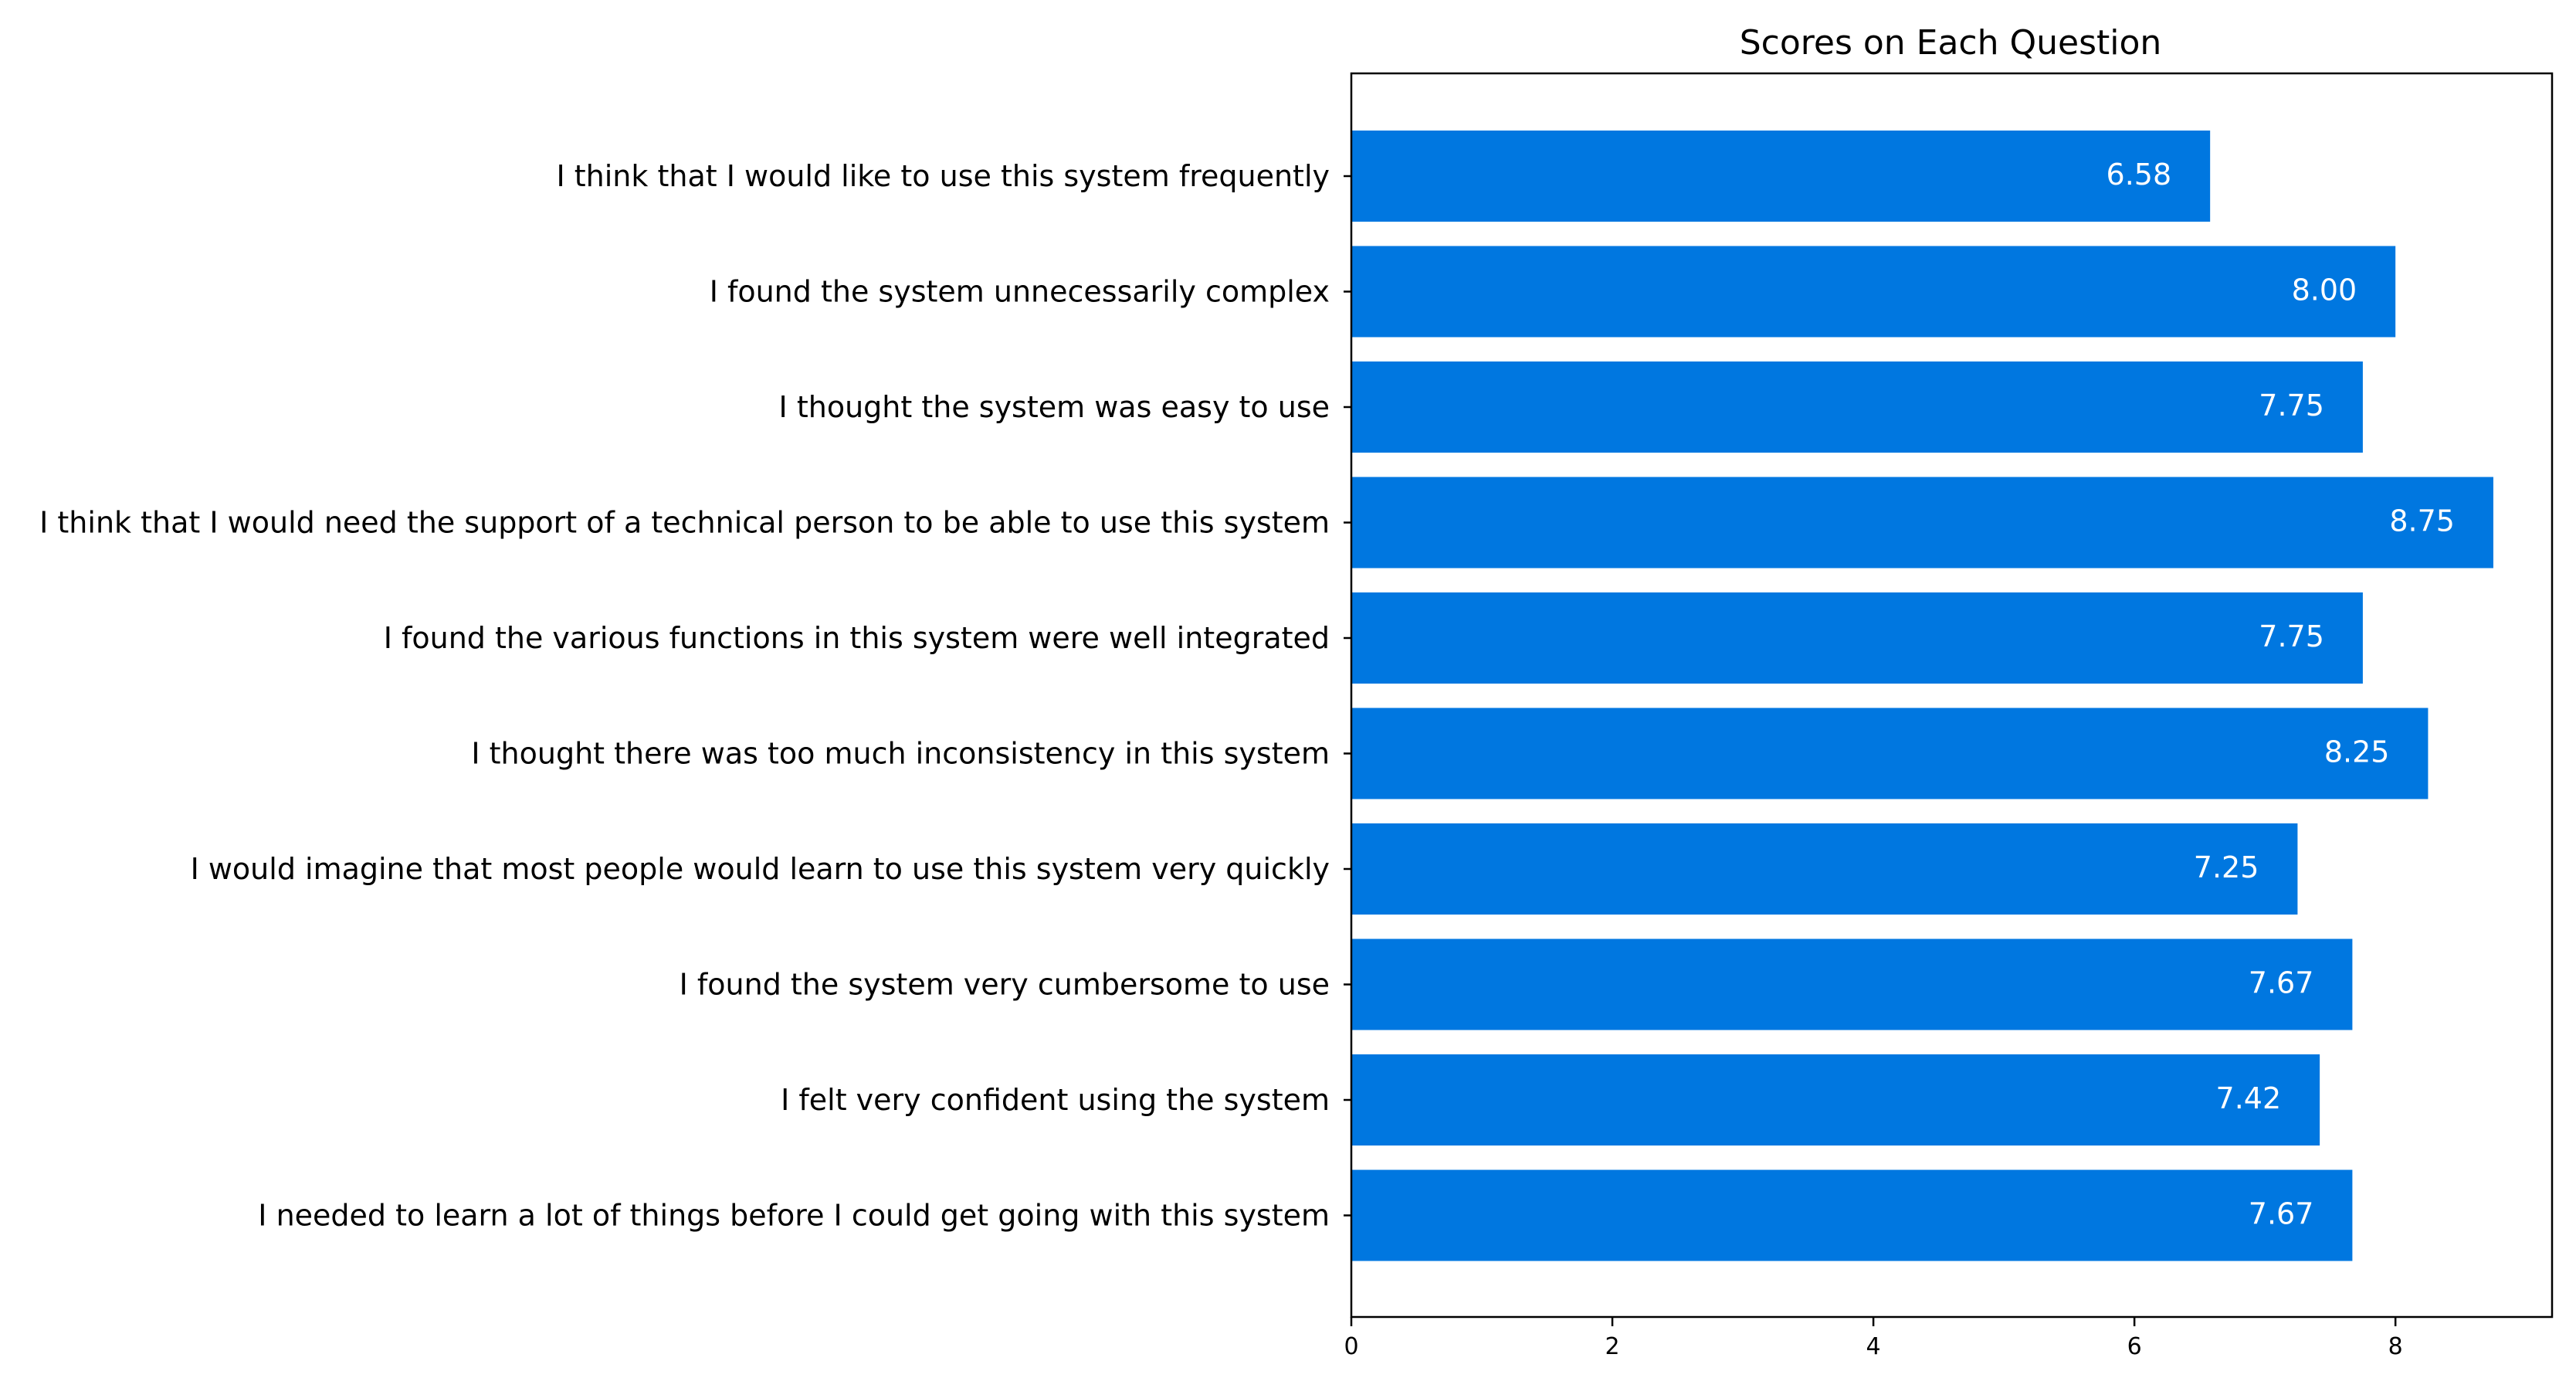 The image size is (2576, 1378). I want to click on category-label: I found the system unnecessarily complex, so click(1020, 292).